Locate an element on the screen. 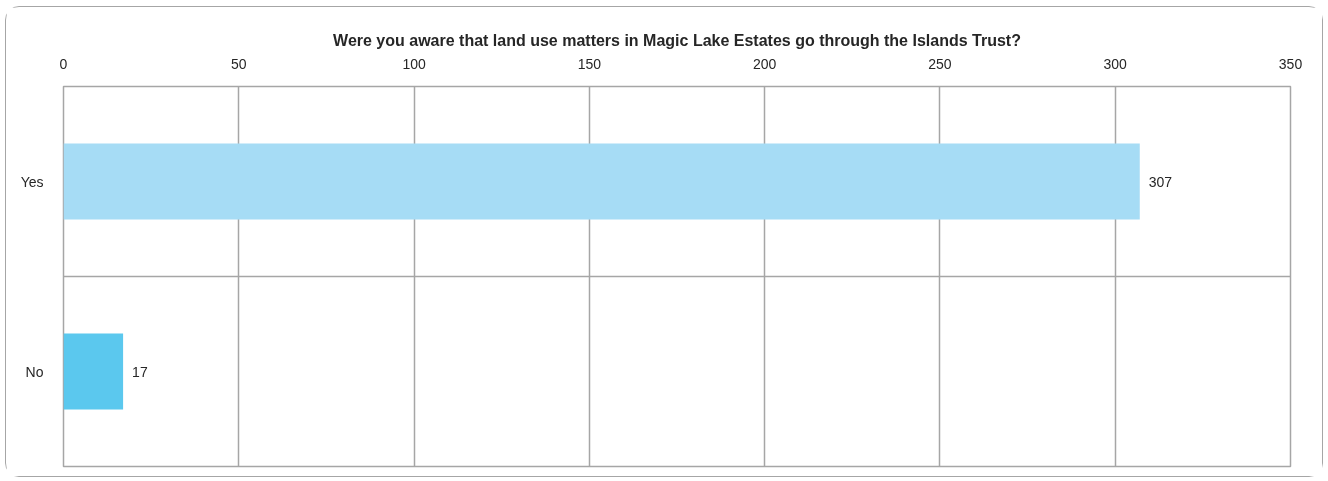  data-label: 17 is located at coordinates (140, 371).